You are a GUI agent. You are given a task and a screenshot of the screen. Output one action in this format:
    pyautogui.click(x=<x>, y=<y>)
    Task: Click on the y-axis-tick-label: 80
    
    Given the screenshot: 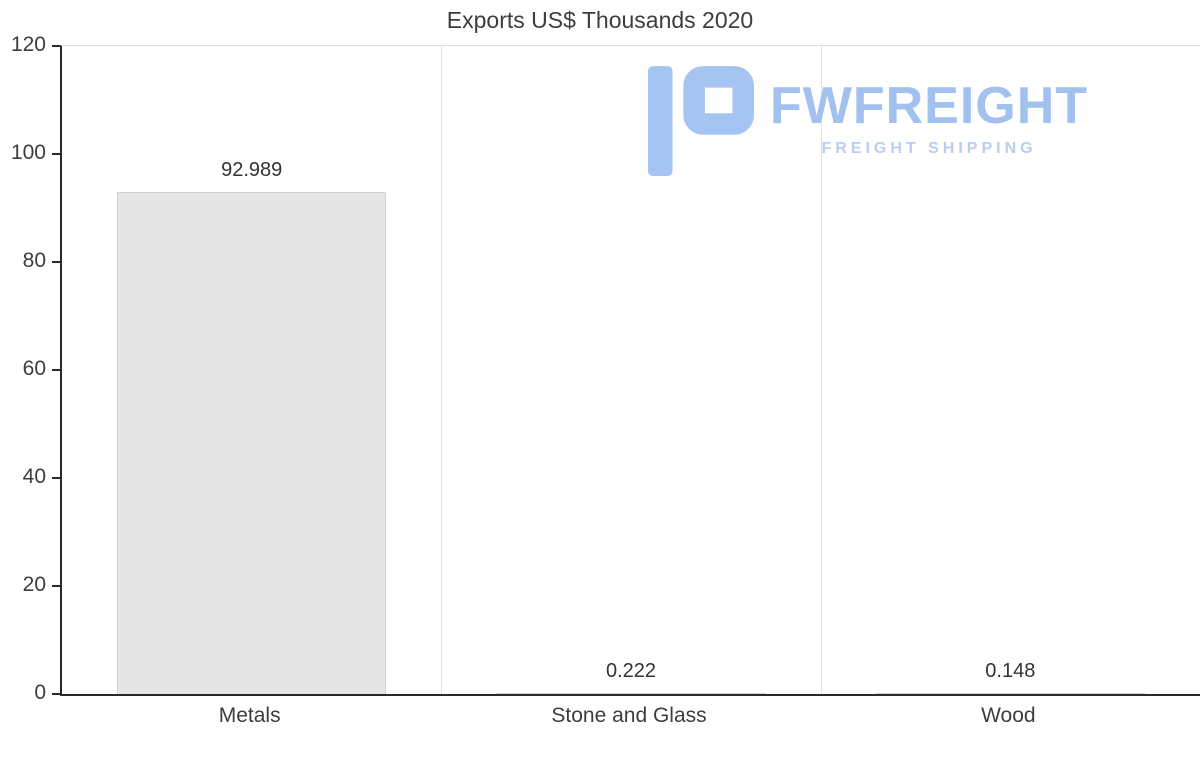 What is the action you would take?
    pyautogui.click(x=34, y=260)
    